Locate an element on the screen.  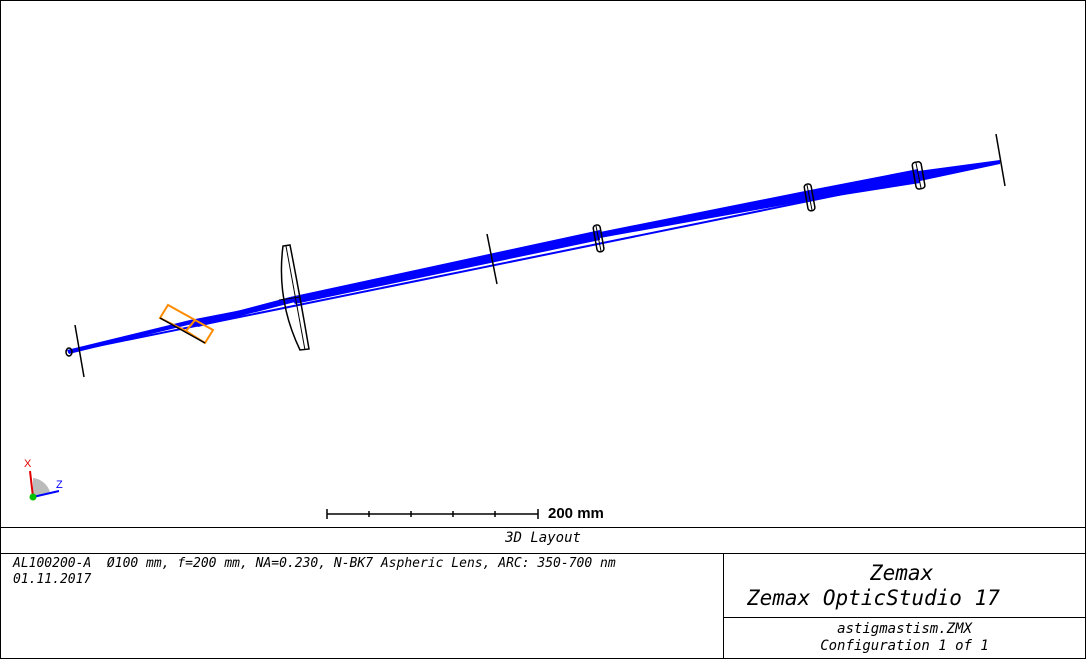
lens-element-4-inner is located at coordinates (918, 175).